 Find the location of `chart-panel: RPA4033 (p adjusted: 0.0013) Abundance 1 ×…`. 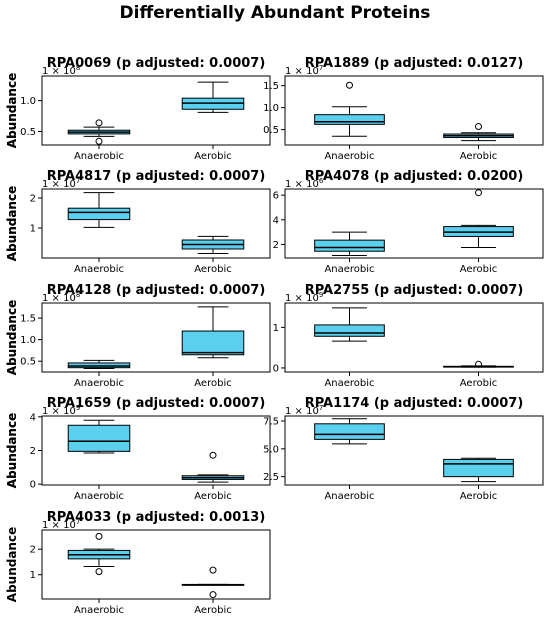

chart-panel: RPA4033 (p adjusted: 0.0013) Abundance 1 ×… is located at coordinates (138, 563).